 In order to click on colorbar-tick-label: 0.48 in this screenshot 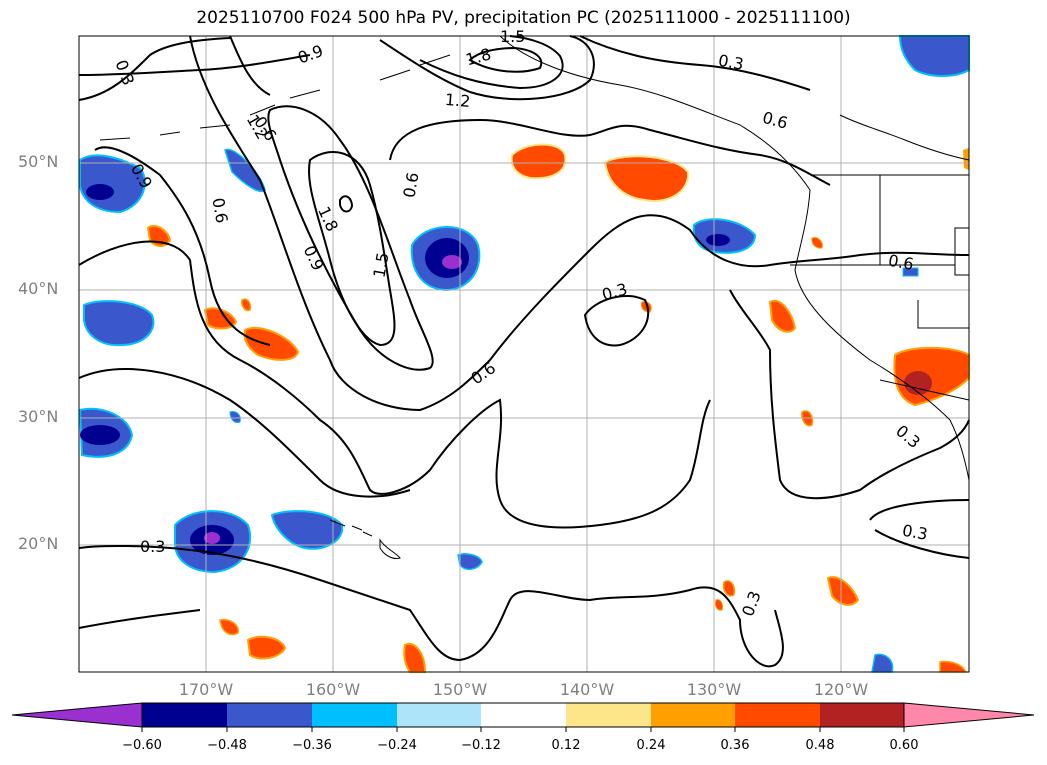, I will do `click(820, 745)`.